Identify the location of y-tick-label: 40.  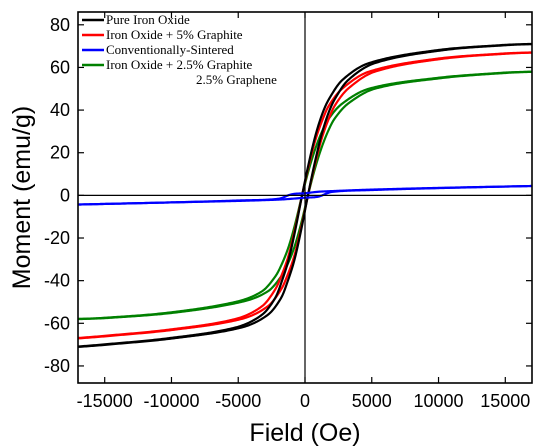
(60, 110).